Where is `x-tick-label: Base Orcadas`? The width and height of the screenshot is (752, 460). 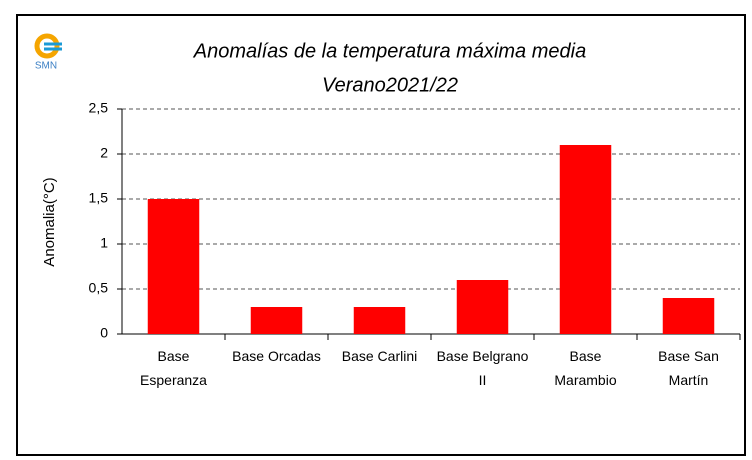 x-tick-label: Base Orcadas is located at coordinates (276, 356).